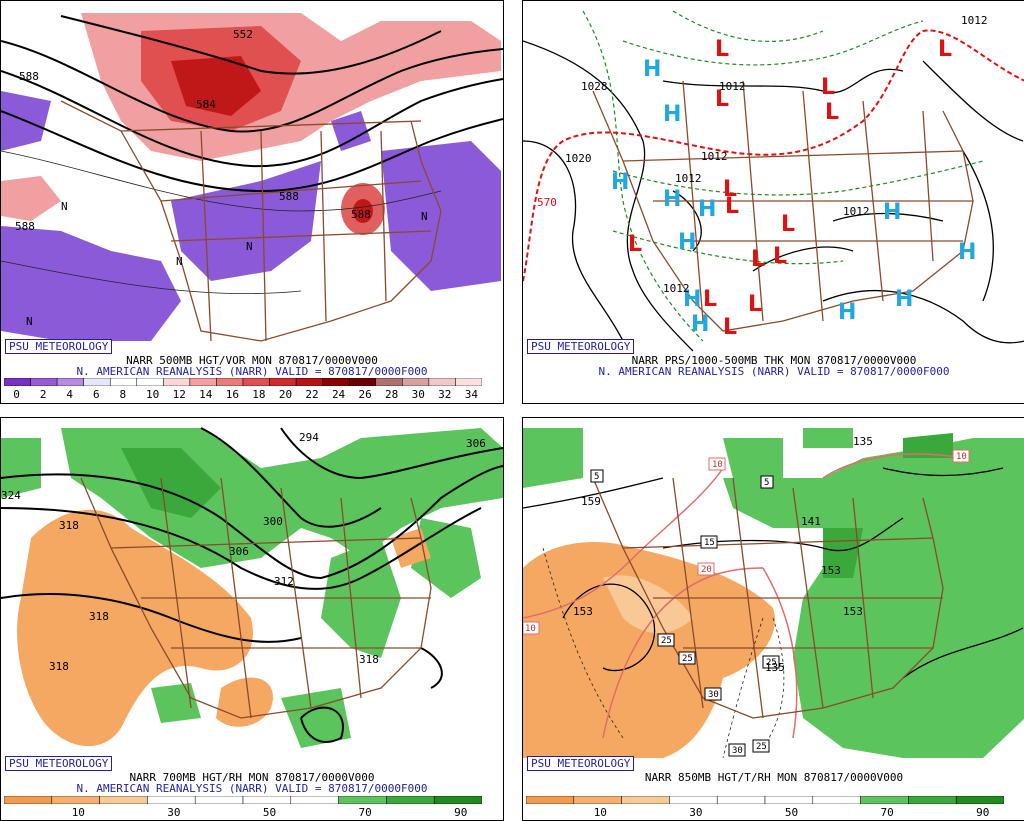 The width and height of the screenshot is (1024, 821). I want to click on colorbar-tick-label: 14, so click(206, 394).